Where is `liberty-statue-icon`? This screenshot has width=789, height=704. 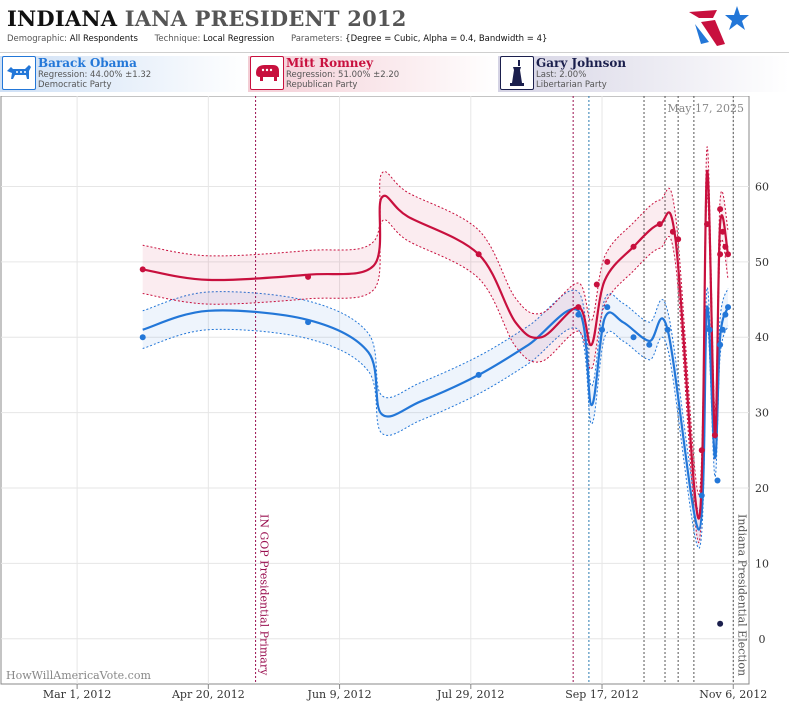
liberty-statue-icon is located at coordinates (517, 73).